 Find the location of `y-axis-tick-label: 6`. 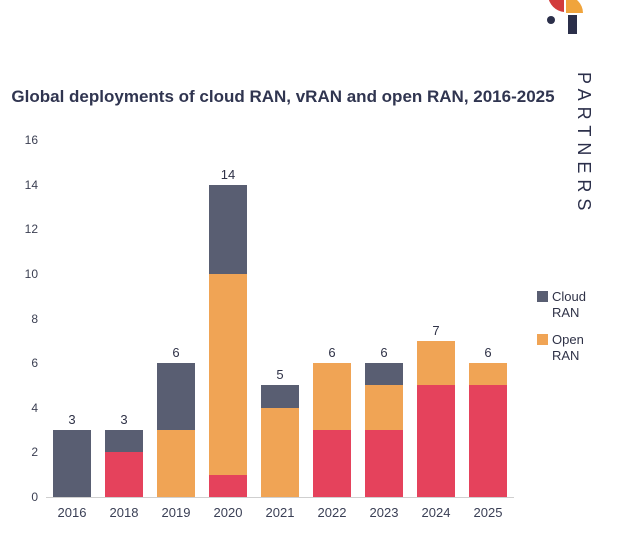

y-axis-tick-label: 6 is located at coordinates (34, 363).